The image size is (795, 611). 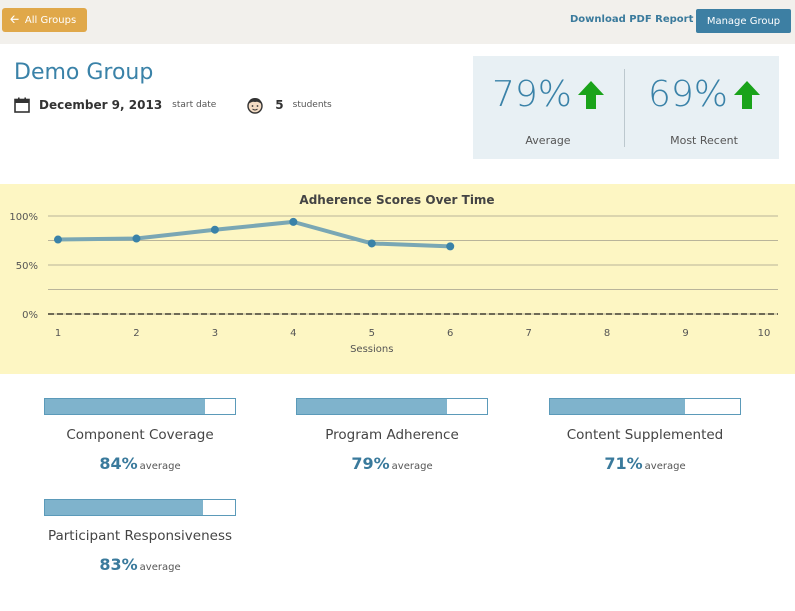 I want to click on metric-label: Participant Responsiveness, so click(x=140, y=536).